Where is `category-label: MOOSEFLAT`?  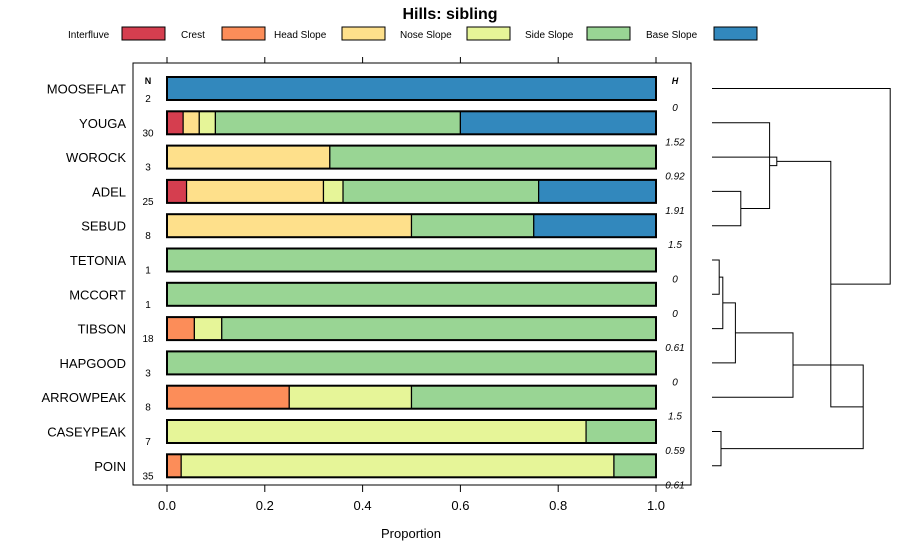 category-label: MOOSEFLAT is located at coordinates (86, 89).